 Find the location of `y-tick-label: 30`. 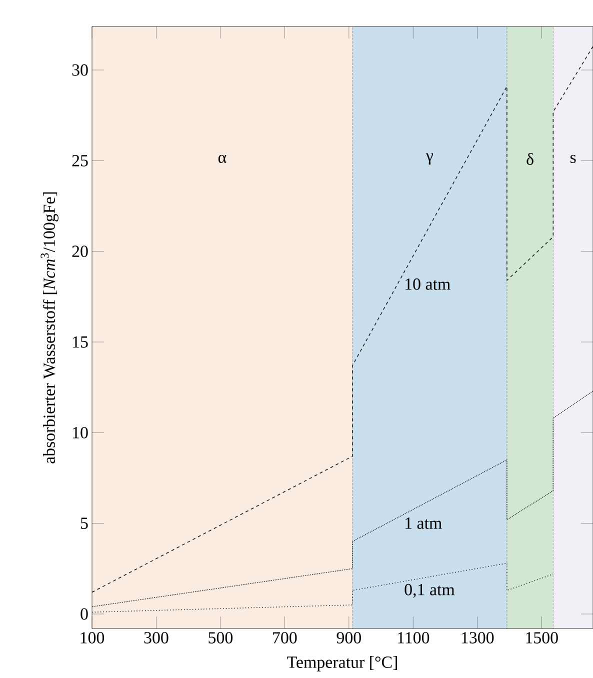

y-tick-label: 30 is located at coordinates (80, 70).